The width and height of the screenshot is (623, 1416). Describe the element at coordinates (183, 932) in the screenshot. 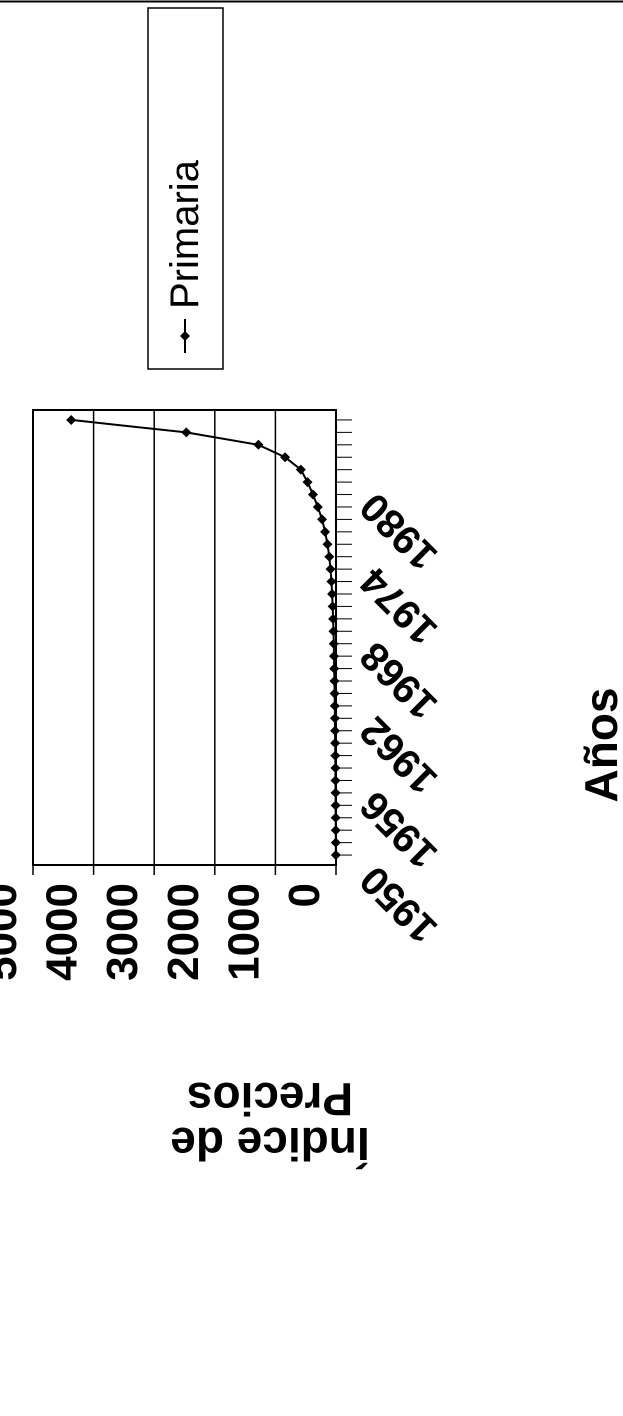

I see `y-tick-label: 2000` at that location.